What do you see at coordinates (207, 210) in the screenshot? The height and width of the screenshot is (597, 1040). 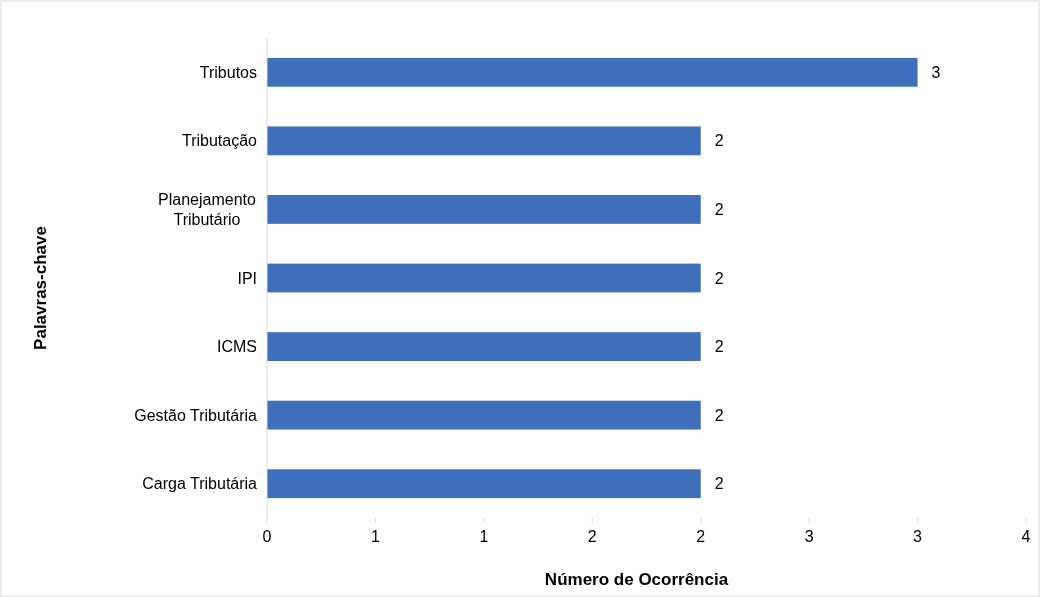 I see `y-tick-label: Planejamento Tributário` at bounding box center [207, 210].